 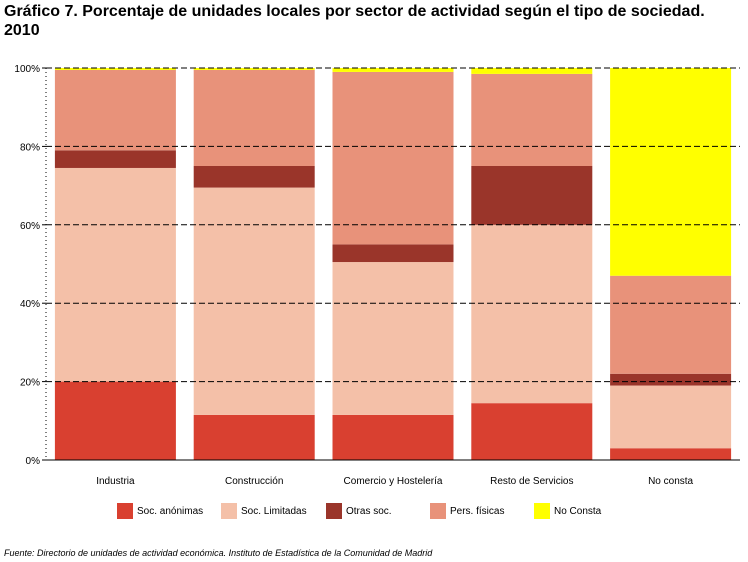 I want to click on legend-label: No Consta, so click(x=578, y=511).